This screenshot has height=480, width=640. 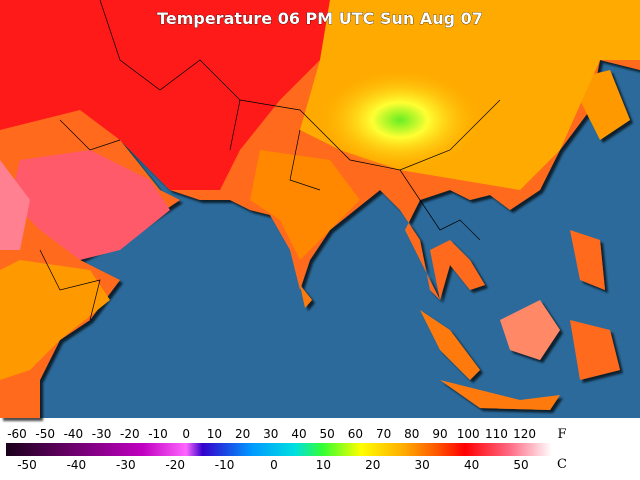 What do you see at coordinates (355, 434) in the screenshot?
I see `f-scale-label: 60` at bounding box center [355, 434].